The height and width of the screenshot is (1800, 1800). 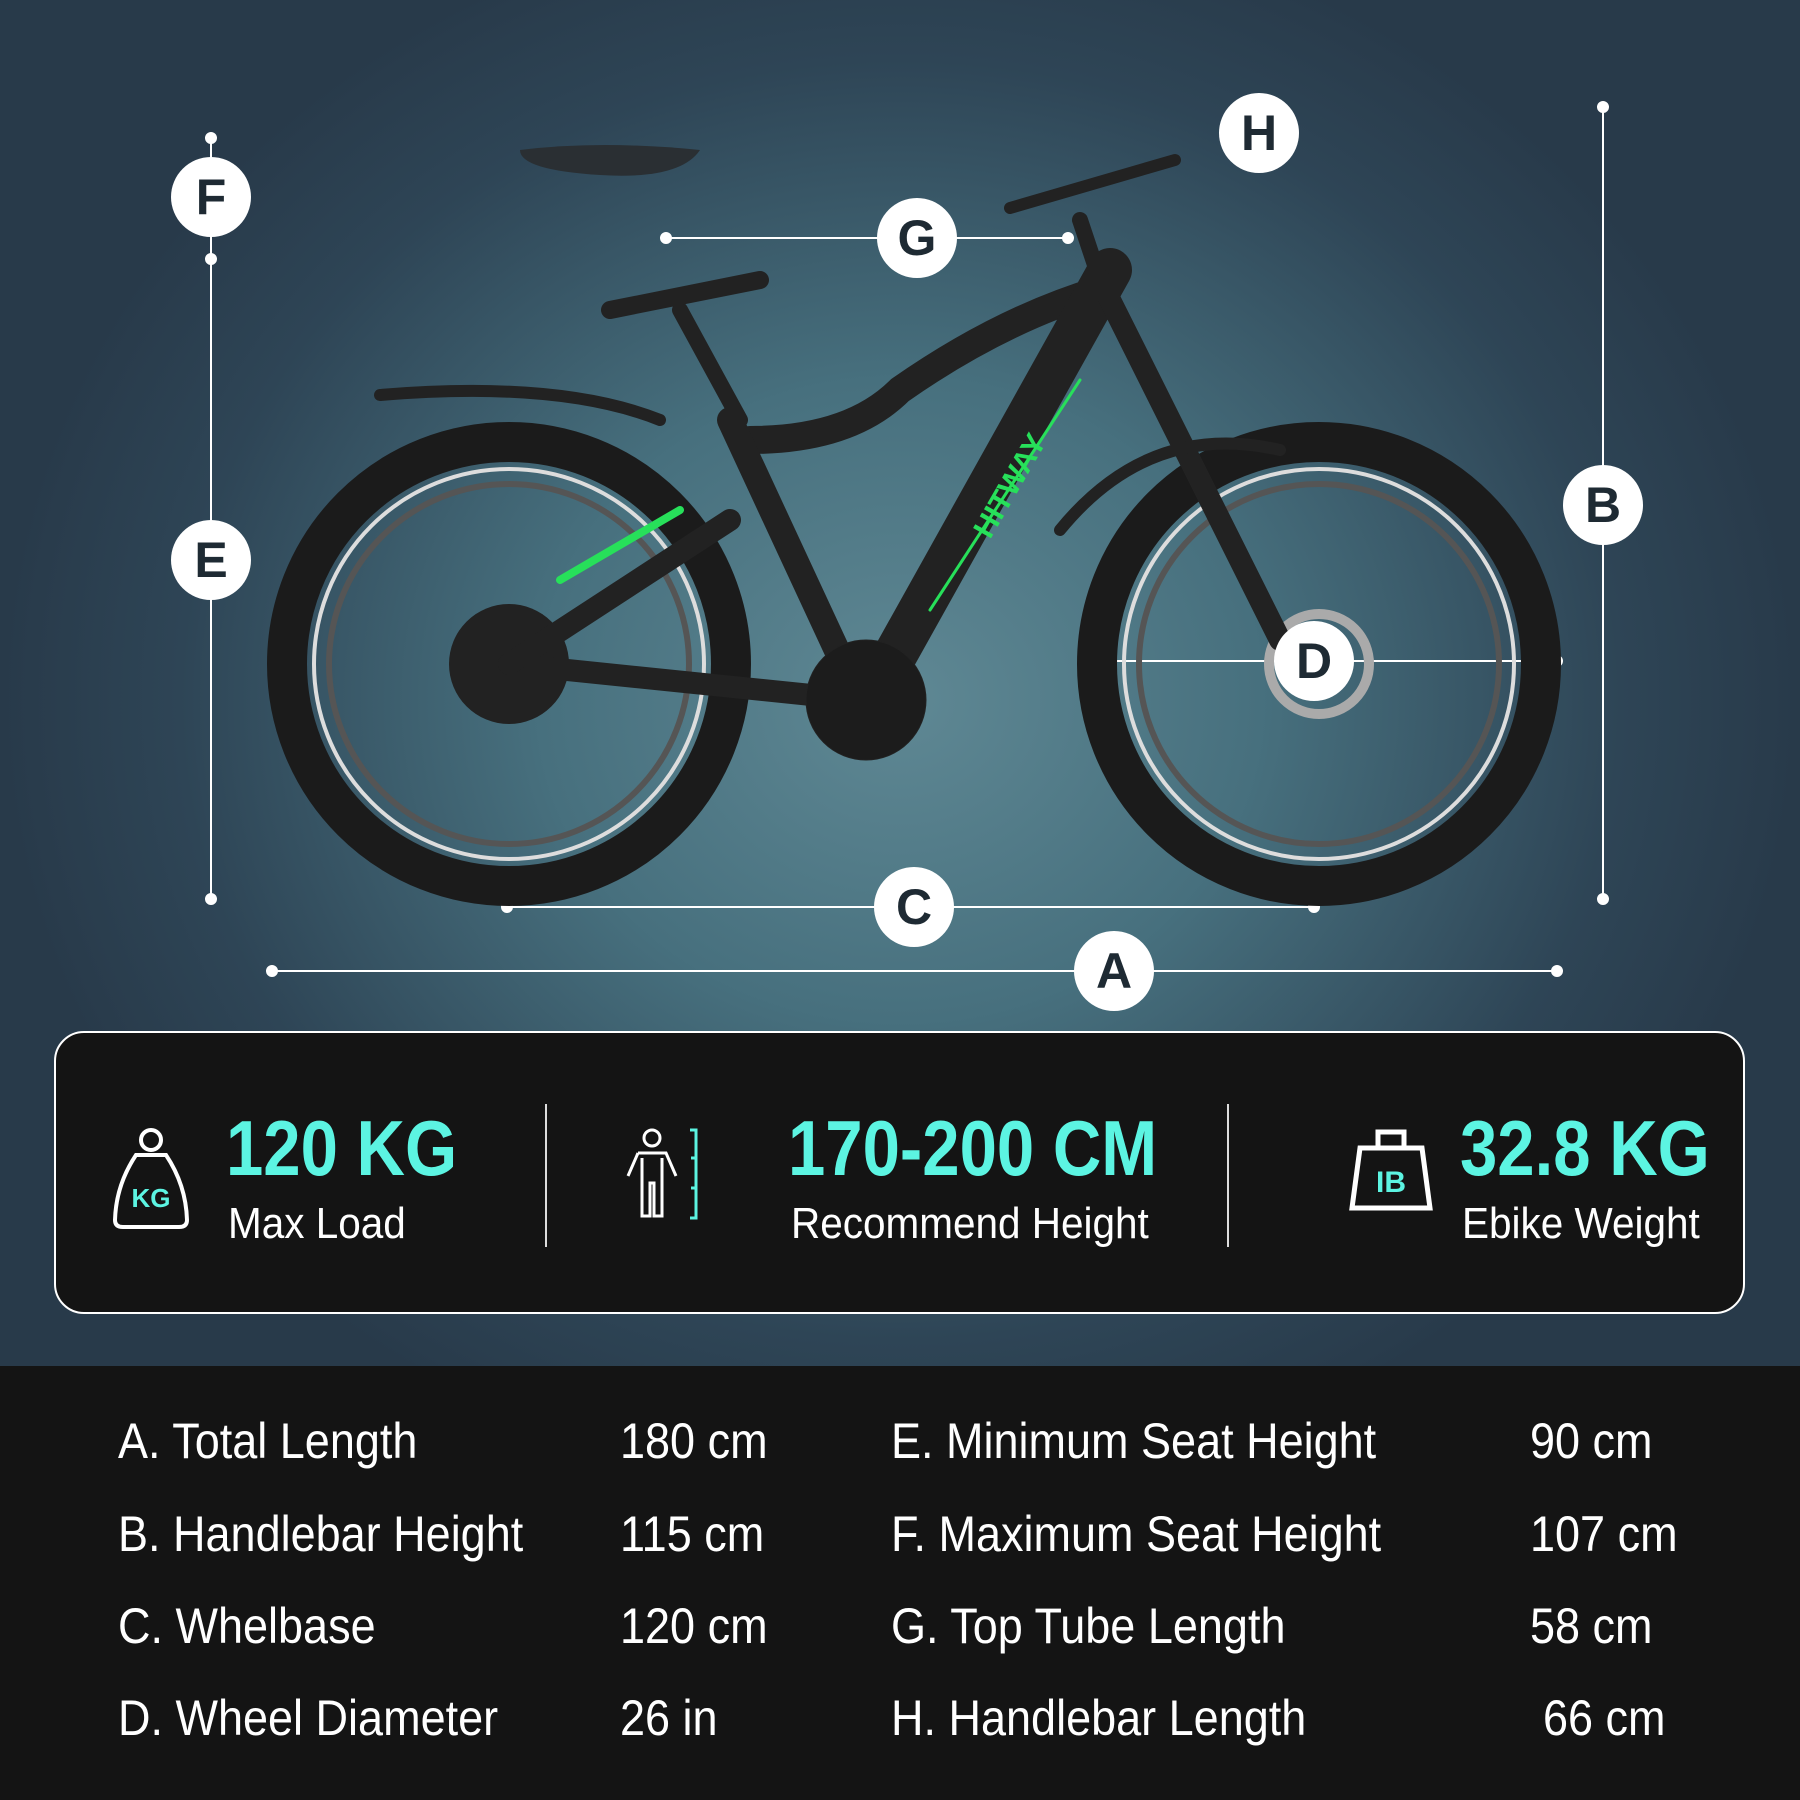 I want to click on svg-text: IB, so click(x=1391, y=1182).